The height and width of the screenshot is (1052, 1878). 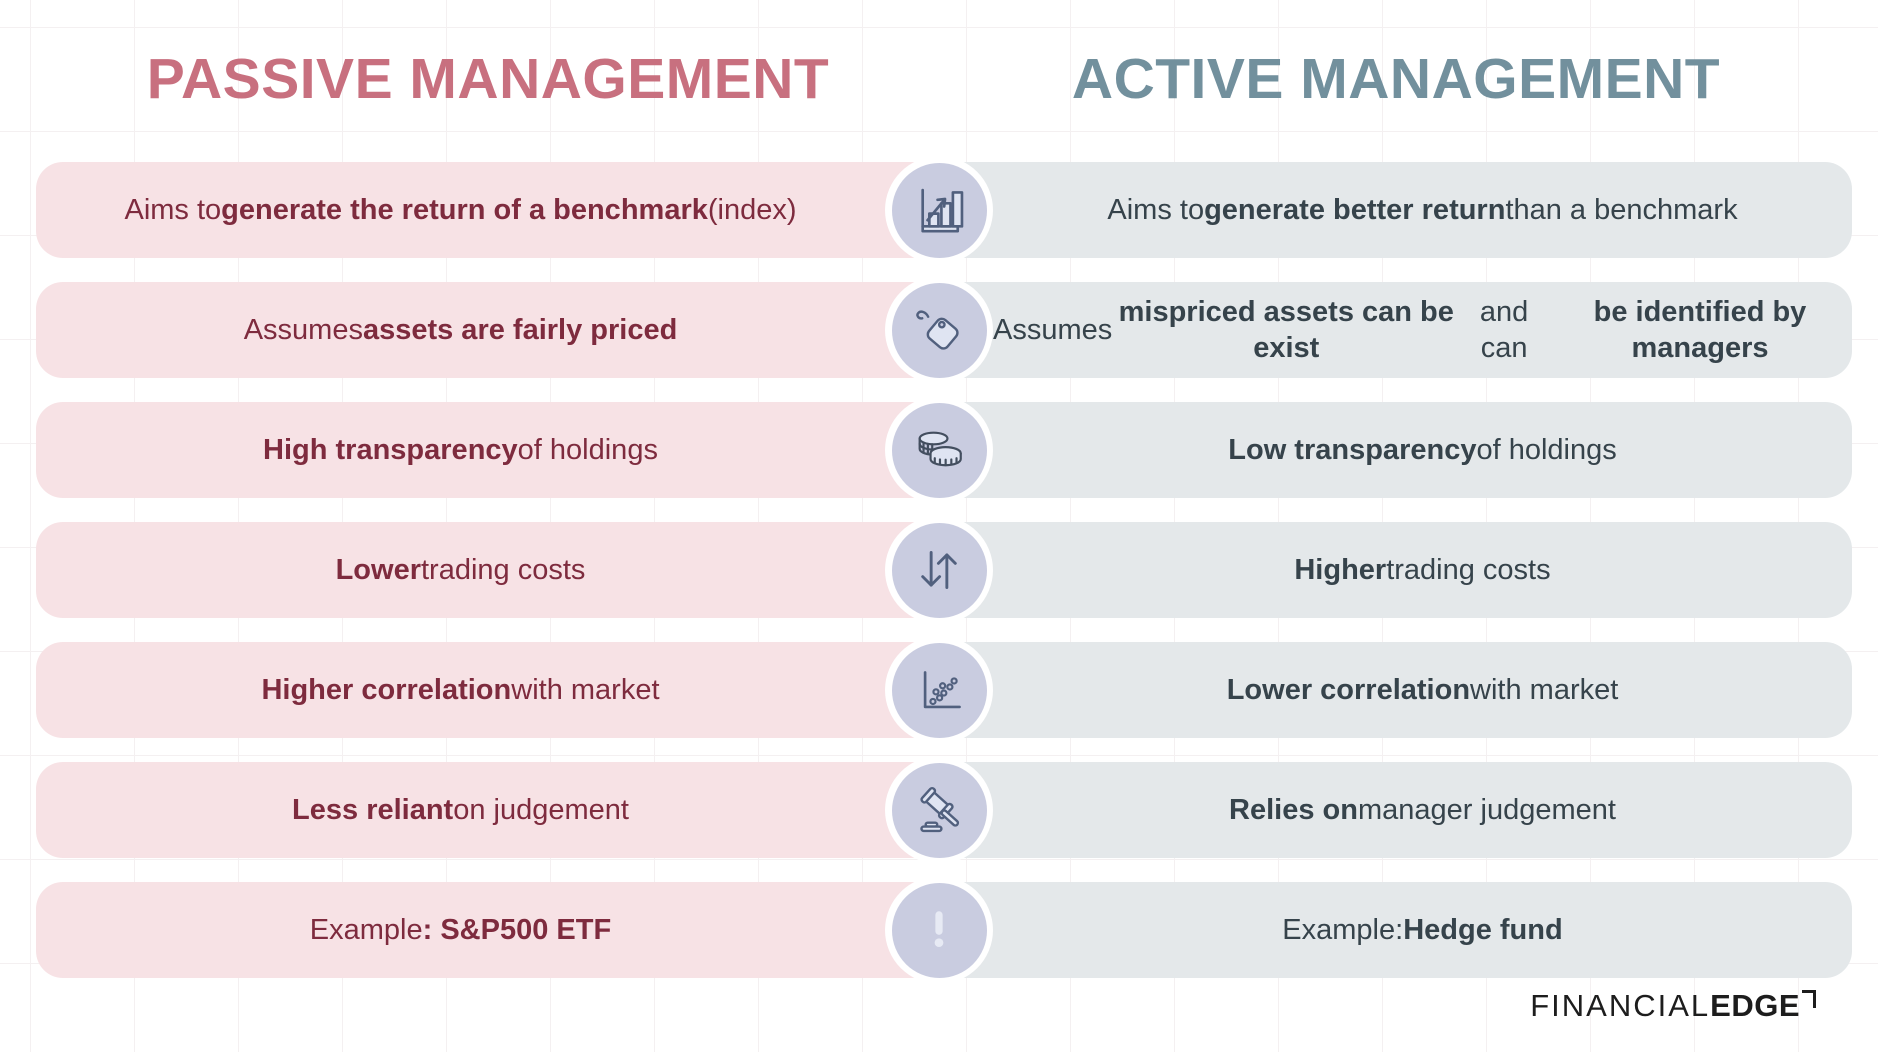 I want to click on coins-icon, so click(x=939, y=450).